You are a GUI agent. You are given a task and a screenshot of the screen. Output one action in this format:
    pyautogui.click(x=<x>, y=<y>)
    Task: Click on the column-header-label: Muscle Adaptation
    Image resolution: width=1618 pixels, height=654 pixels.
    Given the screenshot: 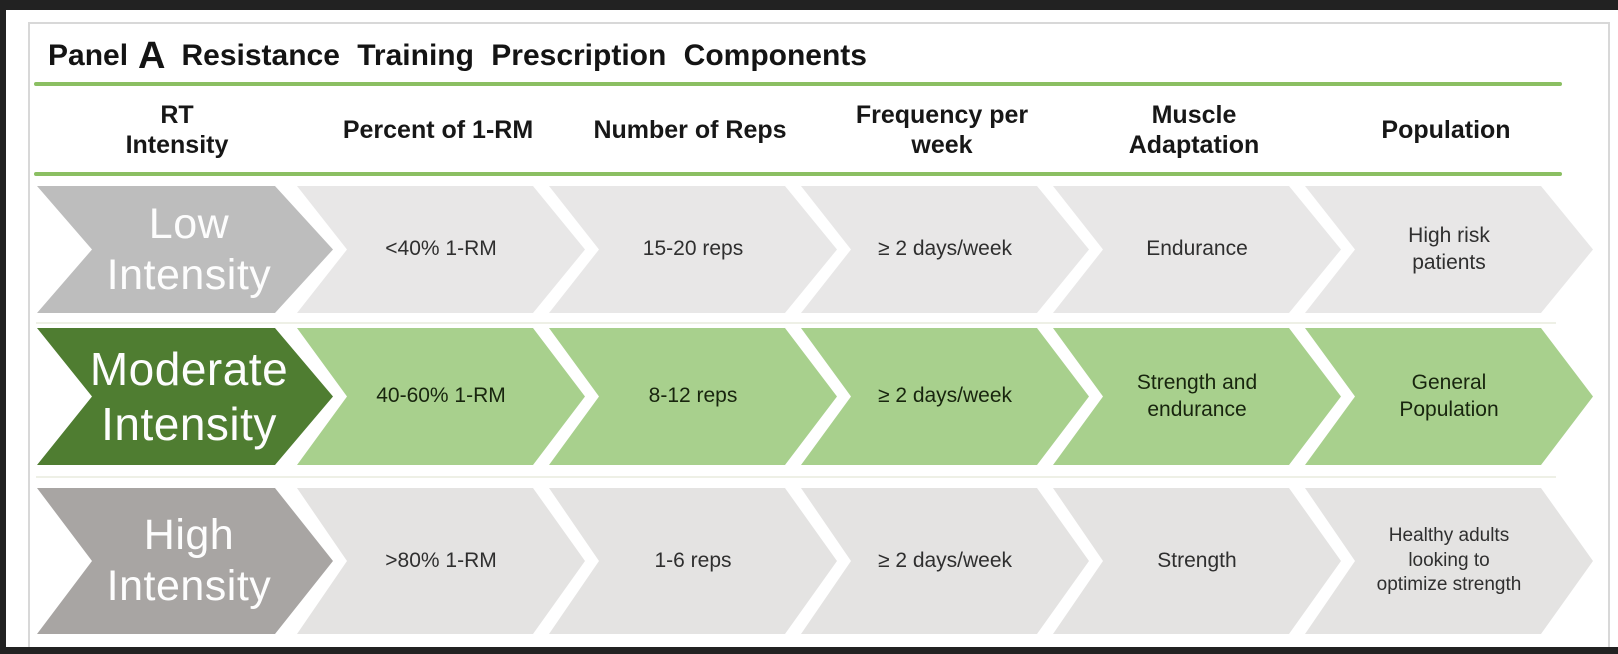 What is the action you would take?
    pyautogui.click(x=1194, y=130)
    